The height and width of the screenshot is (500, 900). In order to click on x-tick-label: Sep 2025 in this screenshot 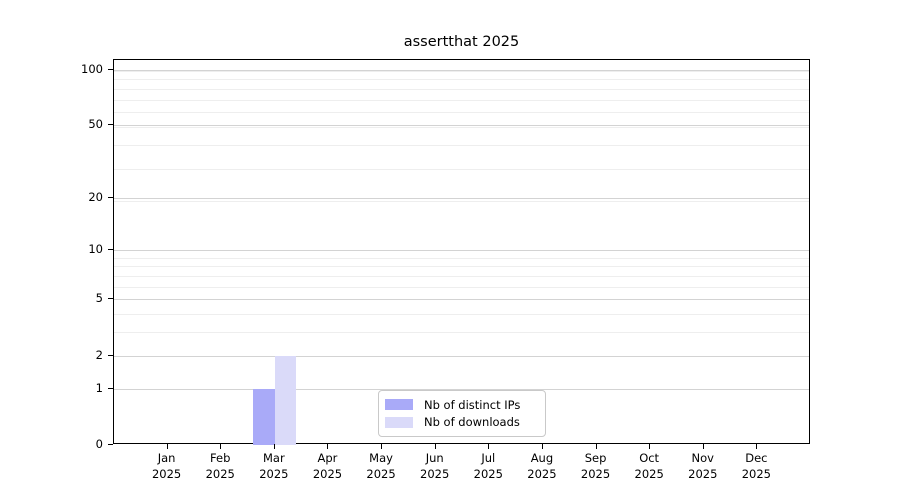, I will do `click(595, 466)`.